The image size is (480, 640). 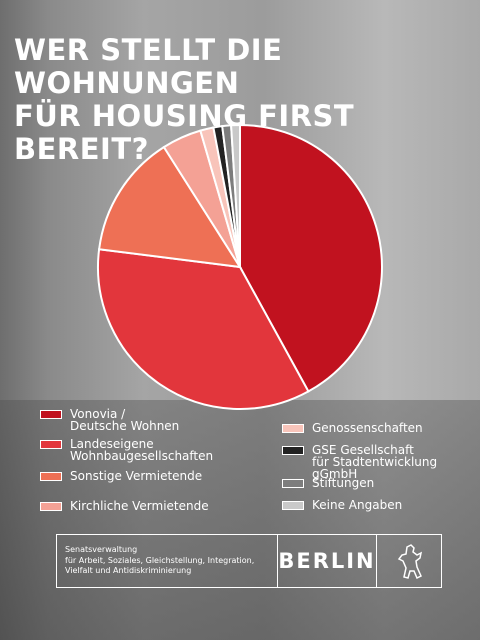 I want to click on bear-icon, so click(x=410, y=562).